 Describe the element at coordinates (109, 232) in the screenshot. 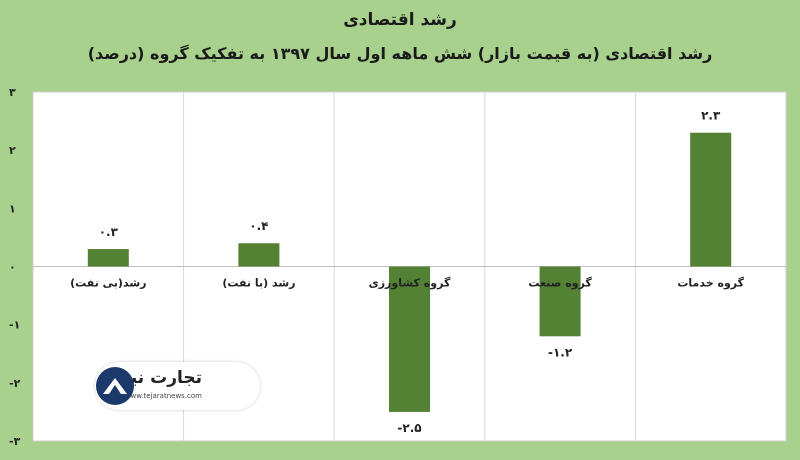

I see `data-label: ۰.۳` at that location.